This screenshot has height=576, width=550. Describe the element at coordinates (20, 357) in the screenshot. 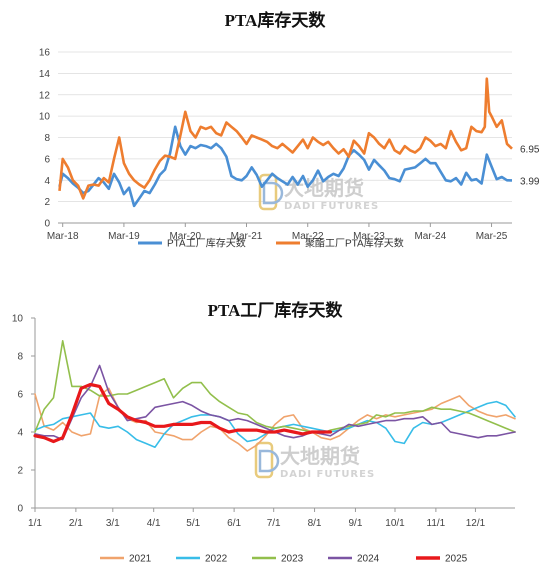

I see `chart2-ytick-label: 8` at that location.